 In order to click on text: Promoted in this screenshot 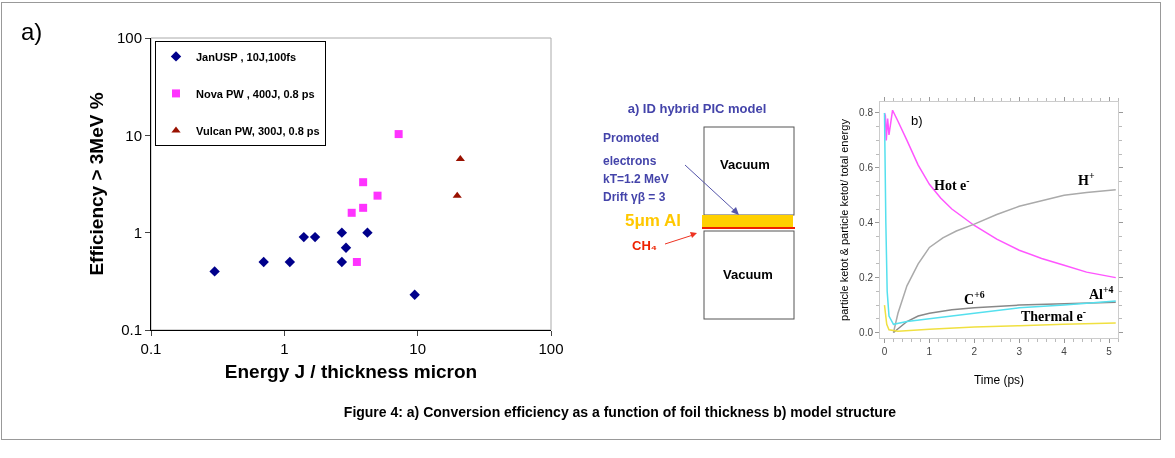, I will do `click(631, 138)`.